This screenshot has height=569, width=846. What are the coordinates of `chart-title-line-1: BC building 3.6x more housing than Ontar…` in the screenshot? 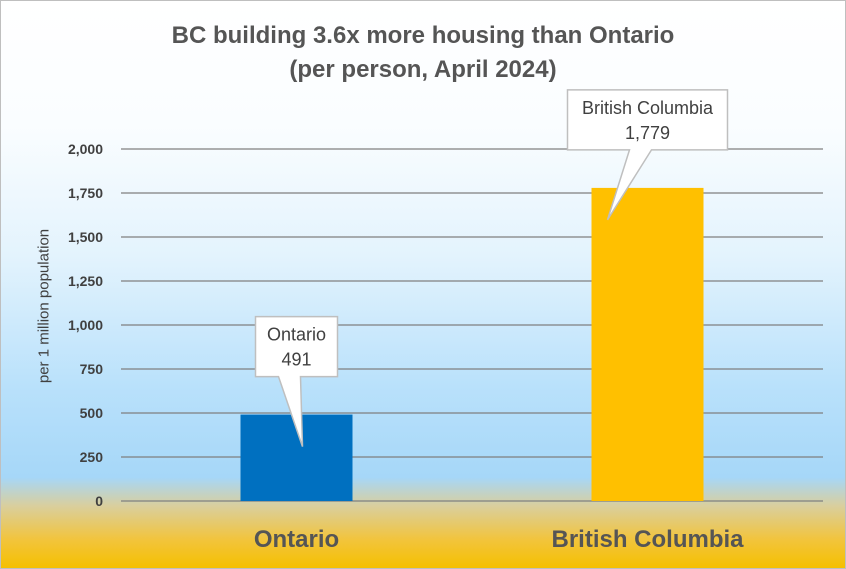 It's located at (423, 35).